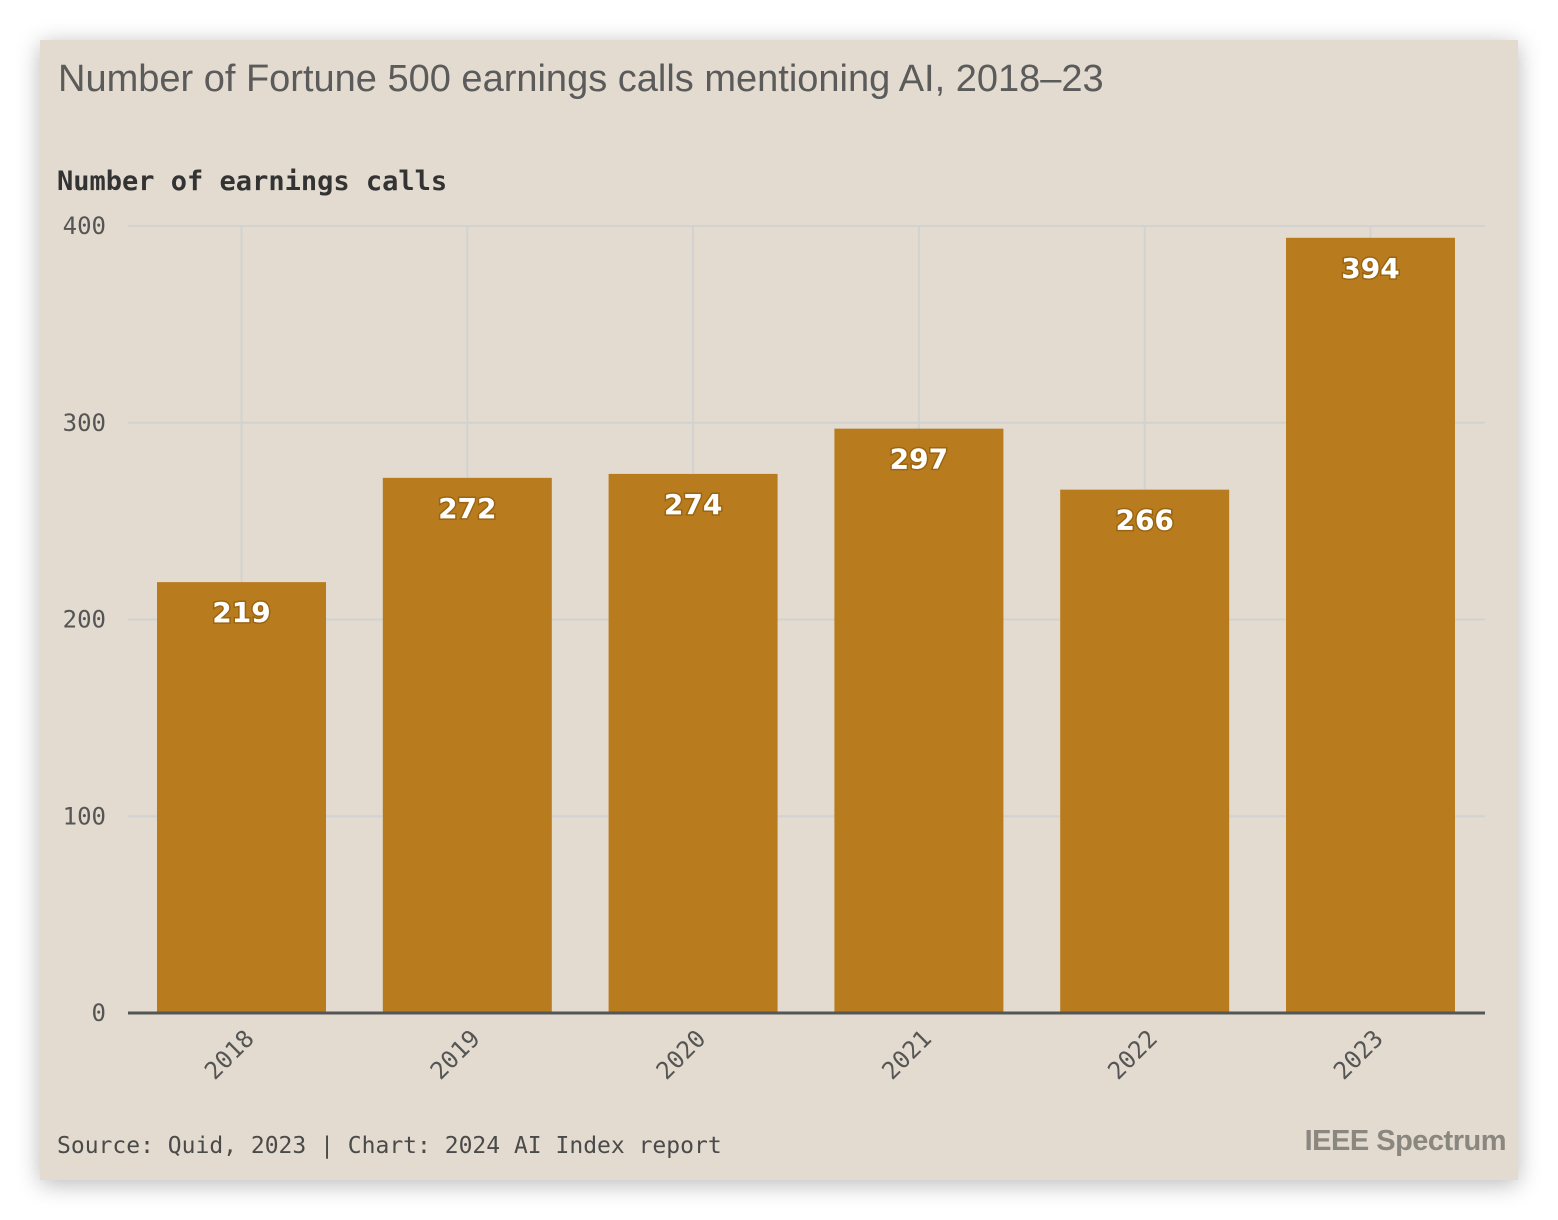 The width and height of the screenshot is (1558, 1220). What do you see at coordinates (919, 721) in the screenshot?
I see `bar-2021` at bounding box center [919, 721].